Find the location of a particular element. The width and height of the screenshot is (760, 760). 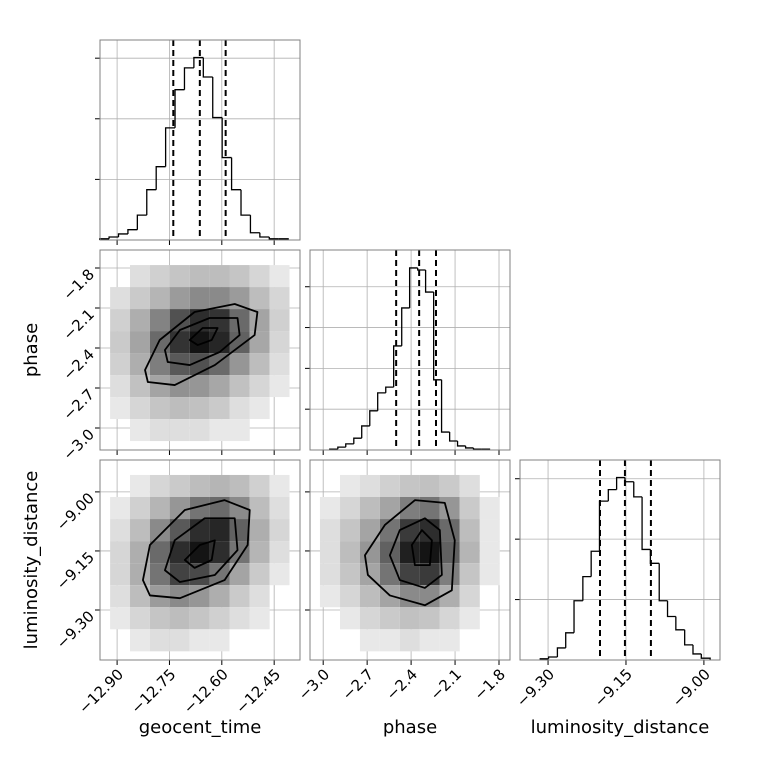

x-tick-label: −12.45 is located at coordinates (258, 691).